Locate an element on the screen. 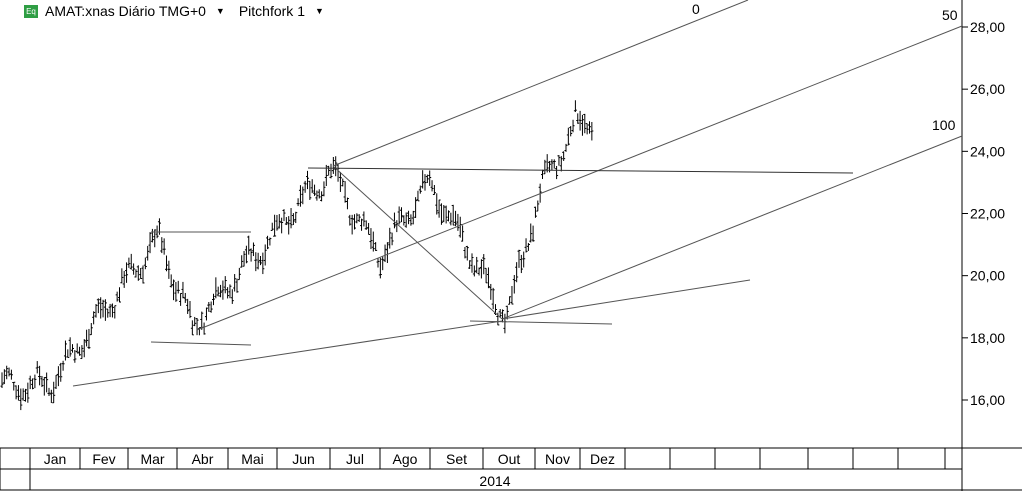  month-label: Mar is located at coordinates (152, 459).